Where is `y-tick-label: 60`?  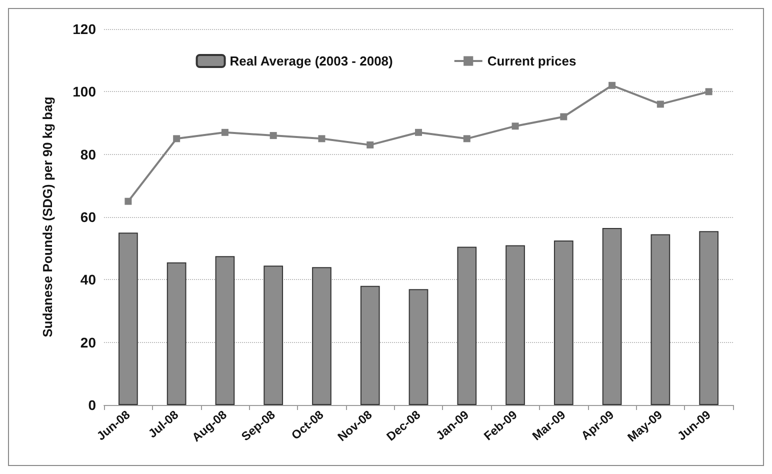 y-tick-label: 60 is located at coordinates (88, 217).